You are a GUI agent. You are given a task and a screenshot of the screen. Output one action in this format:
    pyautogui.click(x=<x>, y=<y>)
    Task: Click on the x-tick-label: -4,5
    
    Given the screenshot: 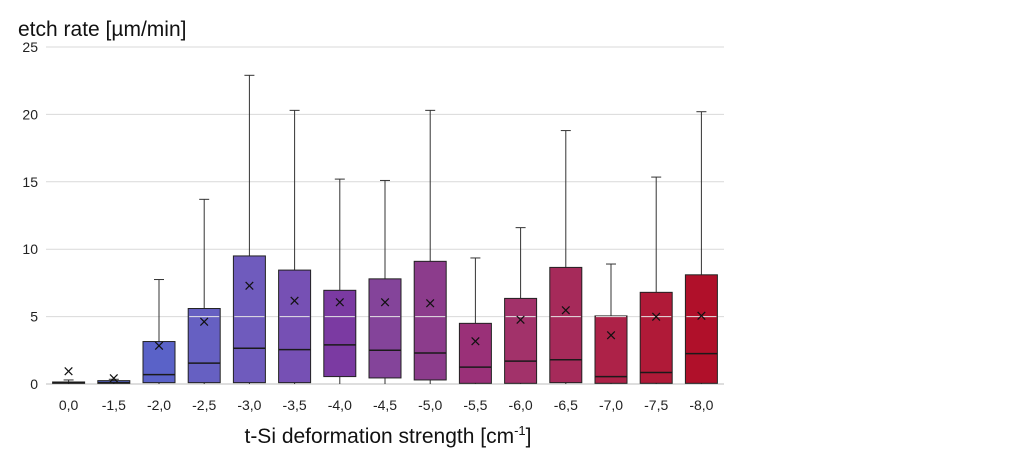 What is the action you would take?
    pyautogui.click(x=385, y=405)
    